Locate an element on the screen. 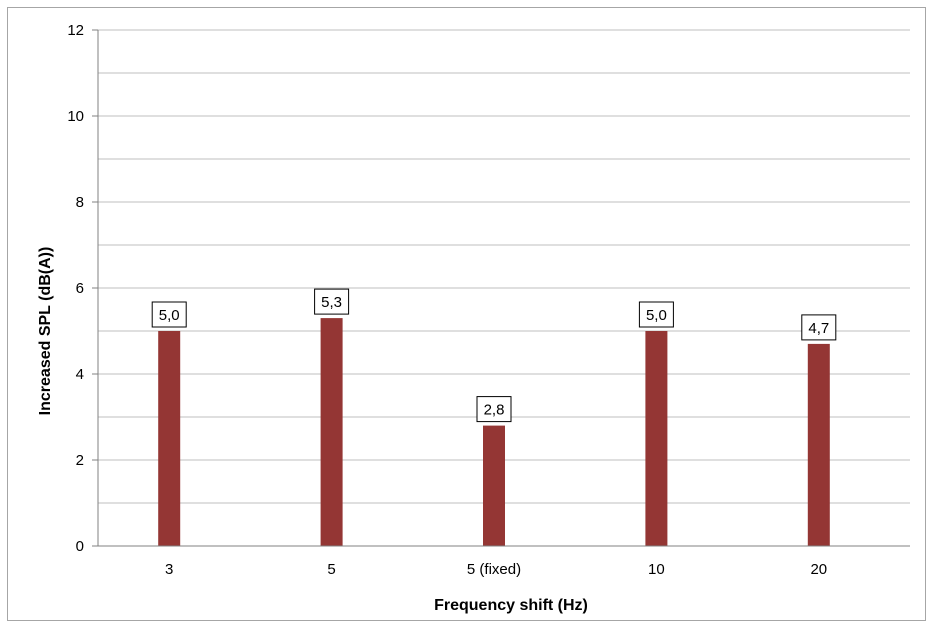  x-tick-label: 10 is located at coordinates (656, 569).